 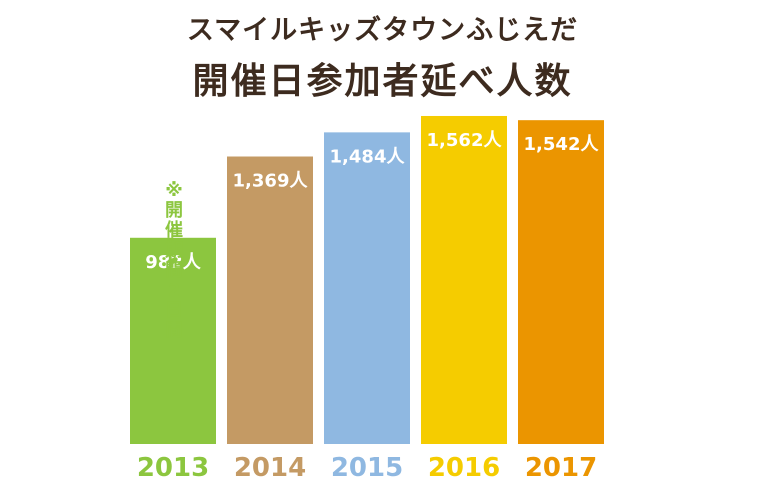 I want to click on bar-2013, so click(x=173, y=340).